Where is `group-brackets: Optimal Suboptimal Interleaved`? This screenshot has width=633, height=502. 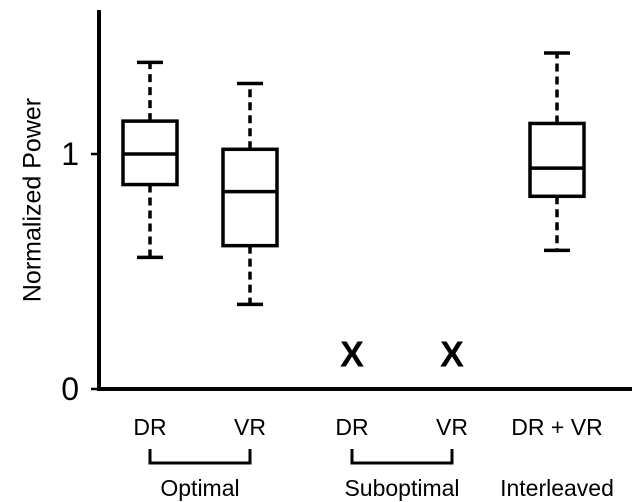 group-brackets: Optimal Suboptimal Interleaved is located at coordinates (381, 475).